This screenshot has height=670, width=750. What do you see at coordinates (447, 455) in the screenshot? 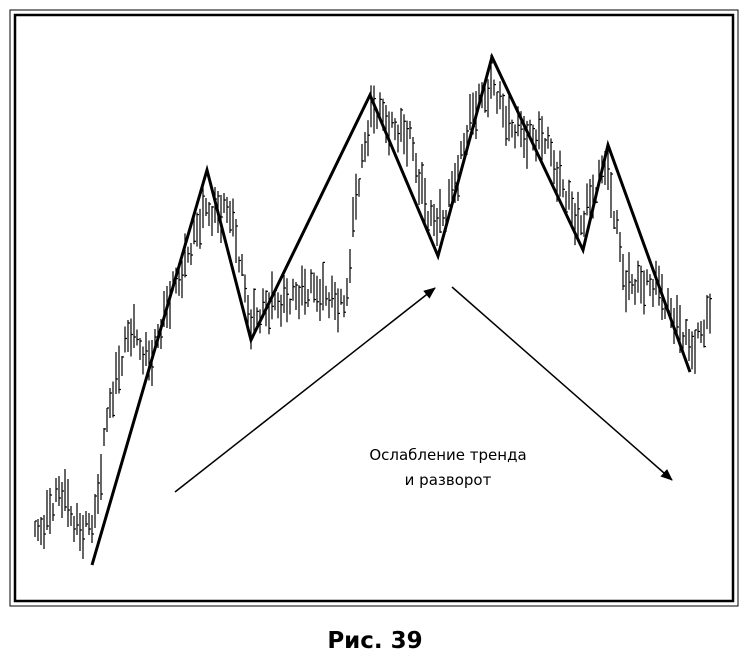
I see `annotation-line: Ослабление тренда` at bounding box center [447, 455].